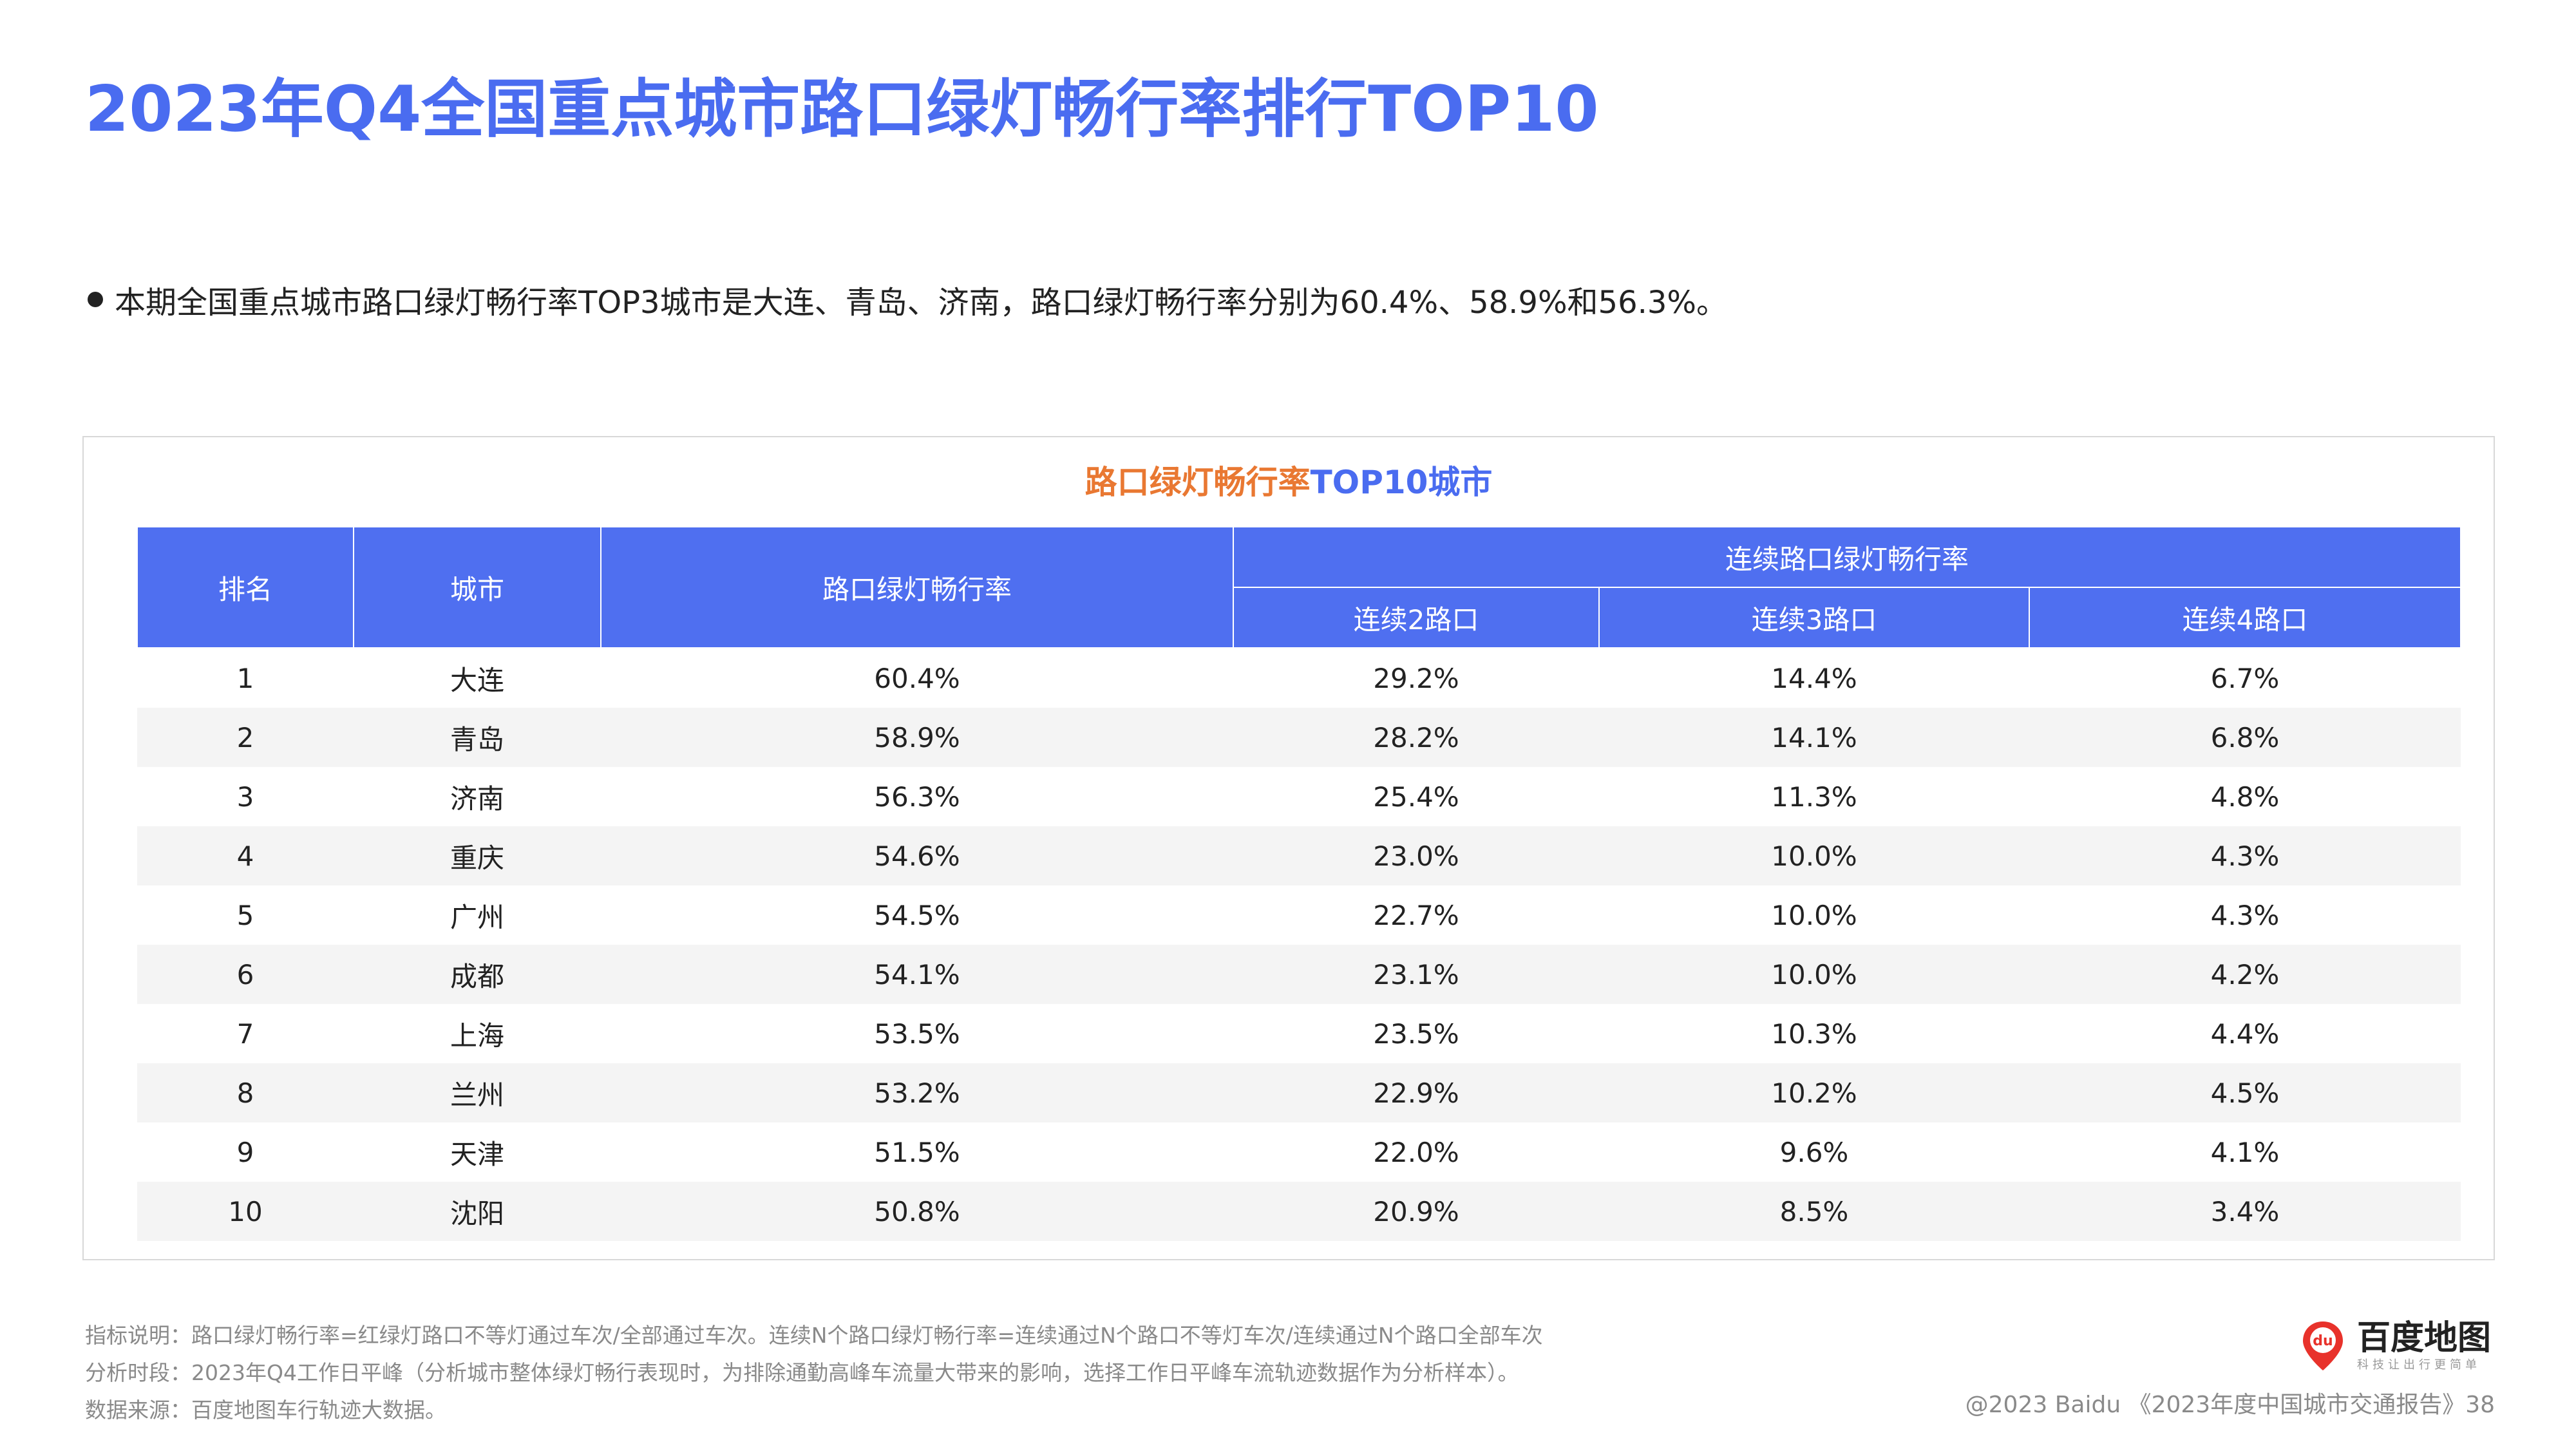  Describe the element at coordinates (917, 738) in the screenshot. I see `cell-rate: 58.9%` at that location.